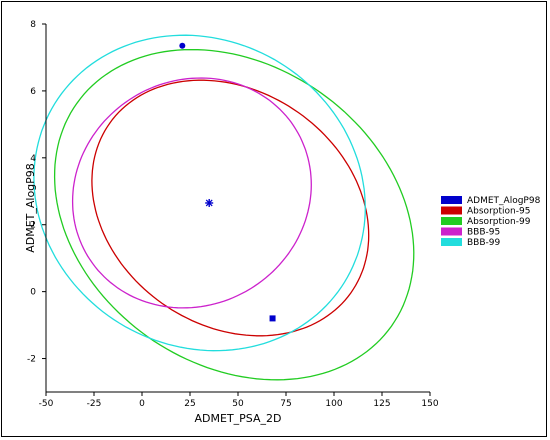 The image size is (550, 440). What do you see at coordinates (142, 404) in the screenshot?
I see `x-tick-label: 0` at bounding box center [142, 404].